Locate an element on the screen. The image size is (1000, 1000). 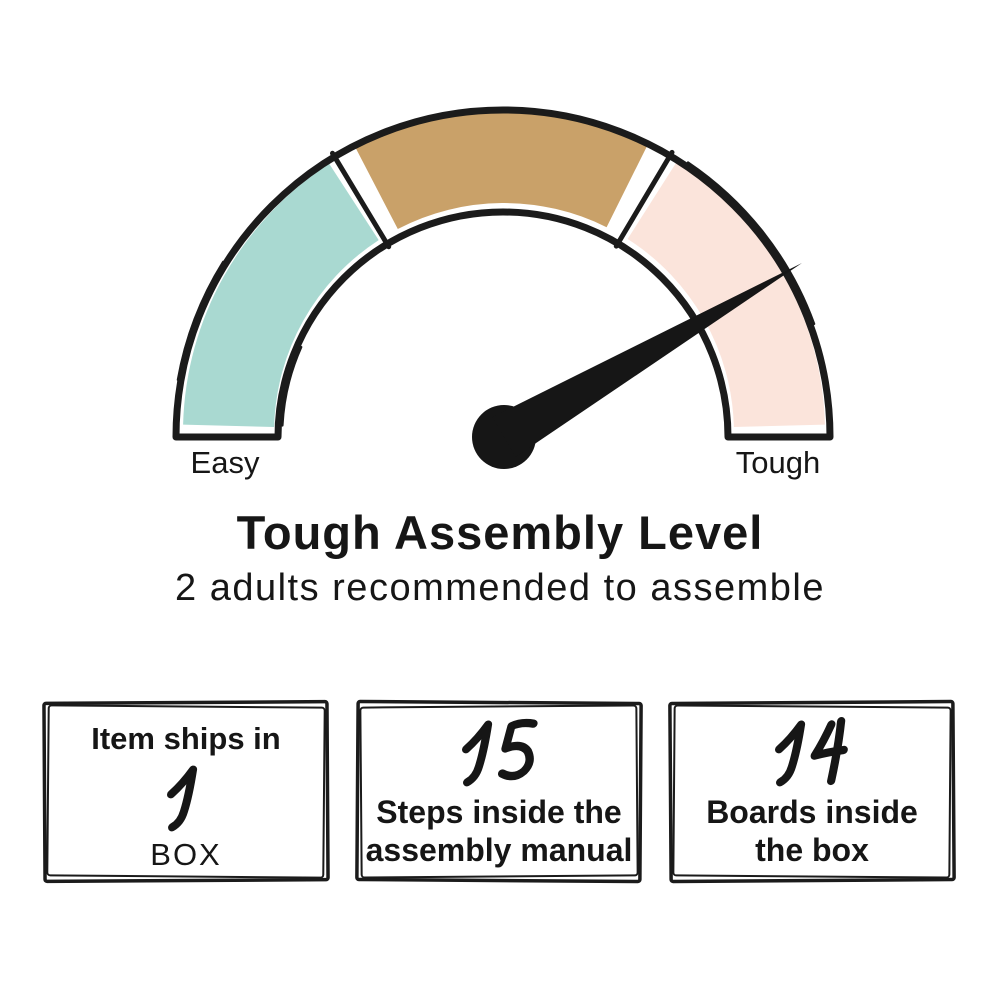
gauge-segment-easy is located at coordinates (281, 295).